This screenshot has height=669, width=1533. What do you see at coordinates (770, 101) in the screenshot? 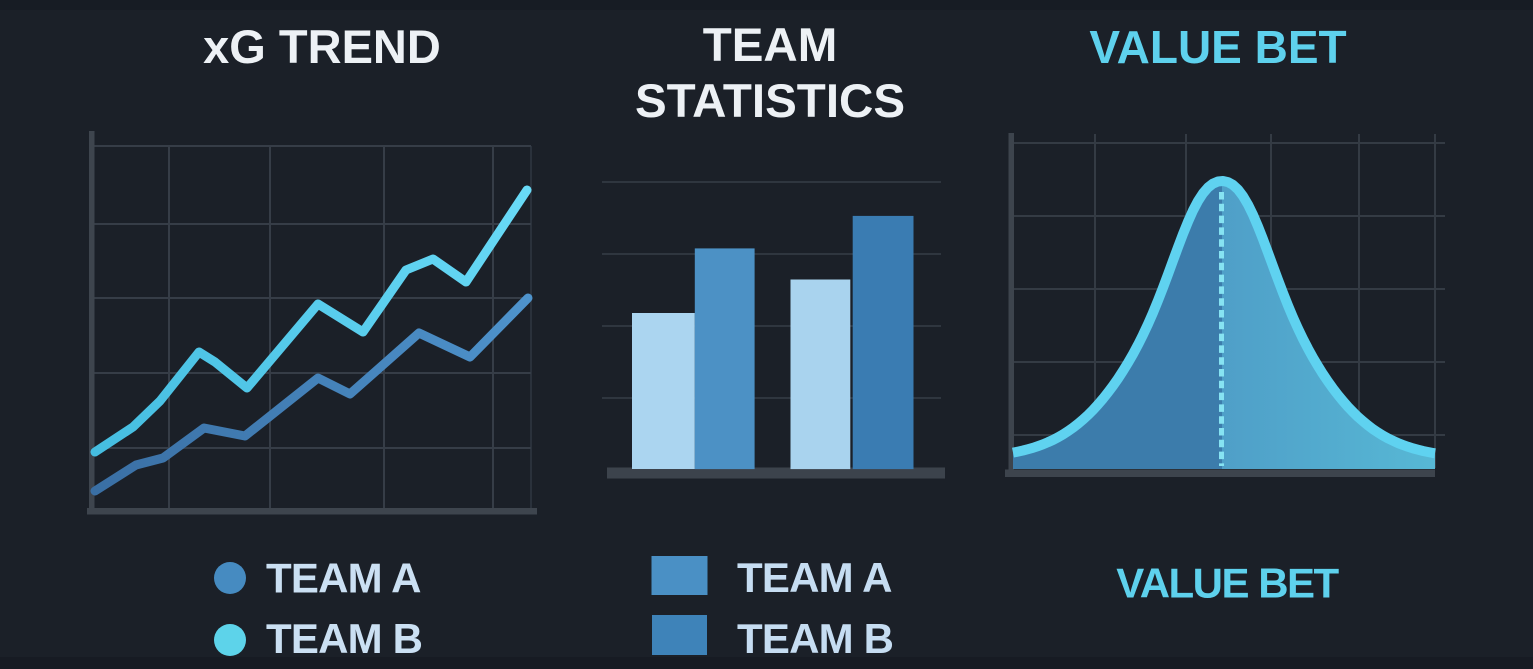
I see `svg-text: STATISTICS` at bounding box center [770, 101].